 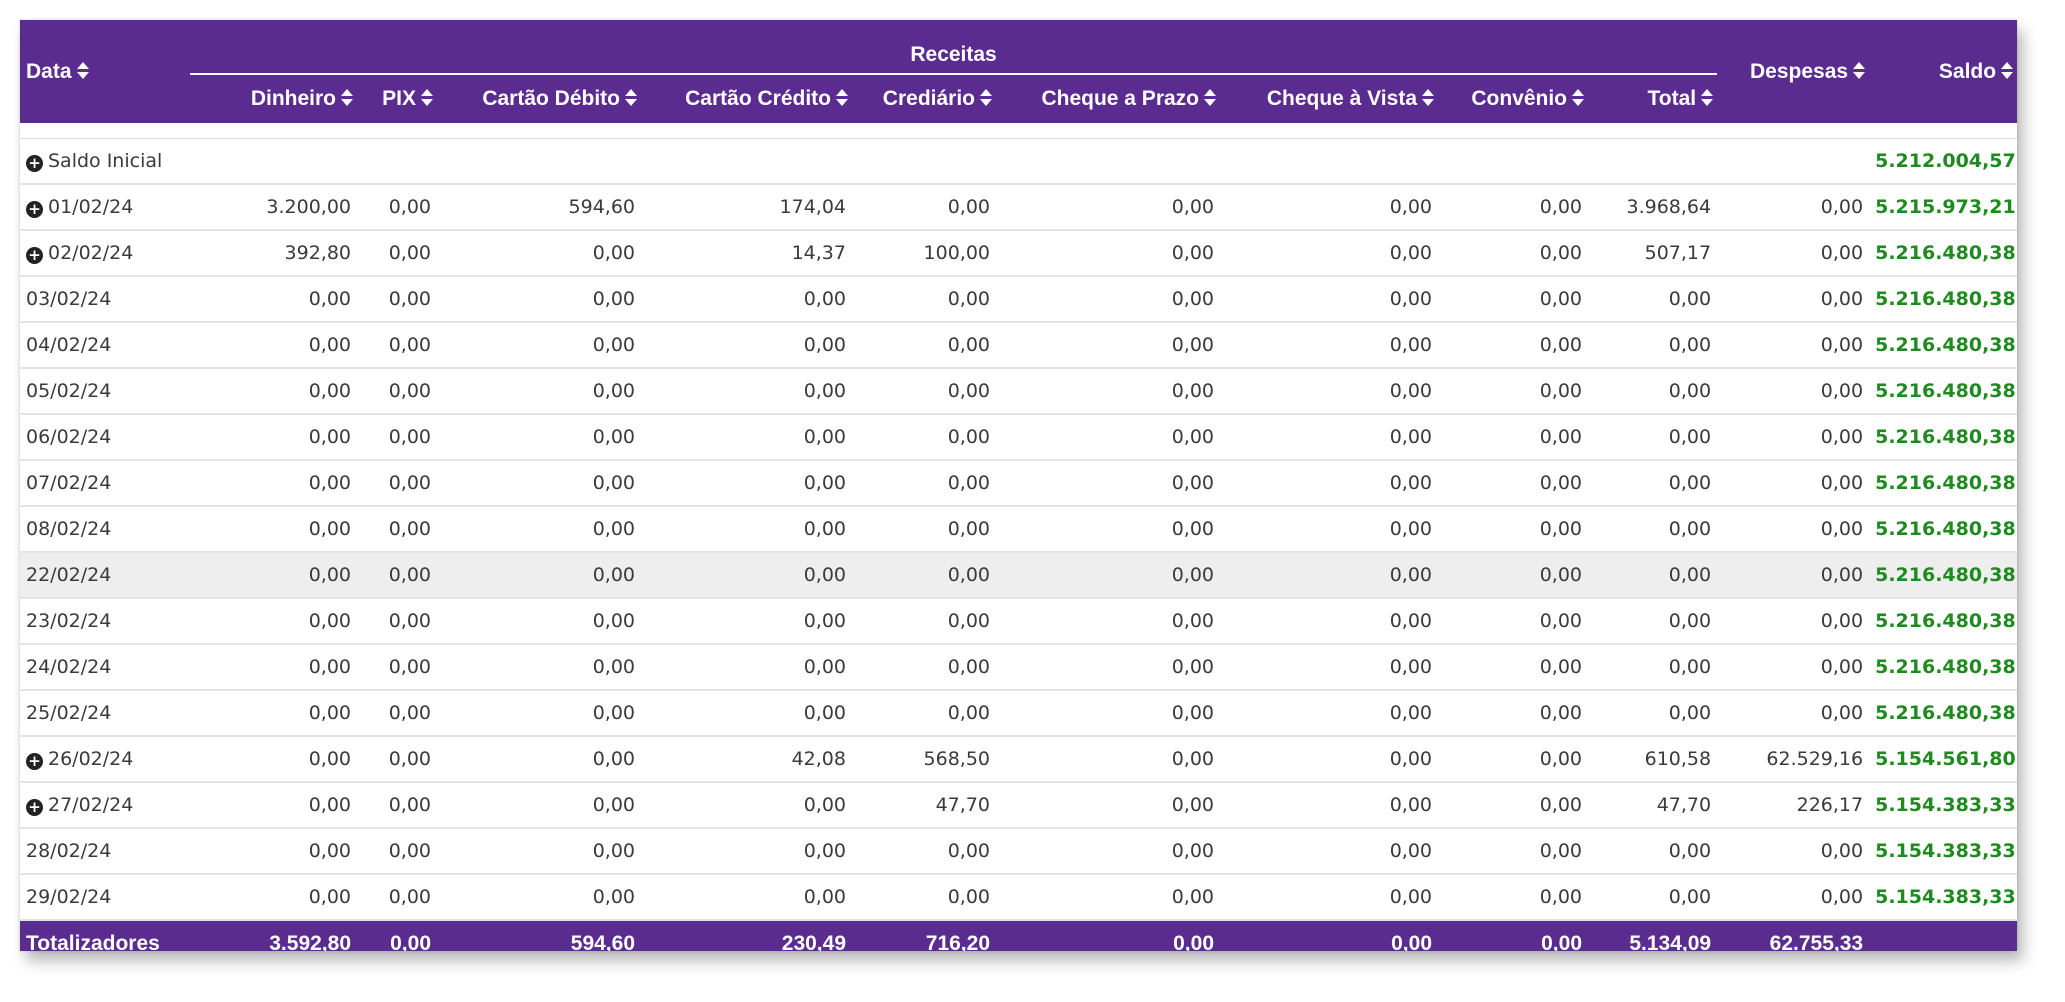 I want to click on totals-label: Totalizadores, so click(x=105, y=935).